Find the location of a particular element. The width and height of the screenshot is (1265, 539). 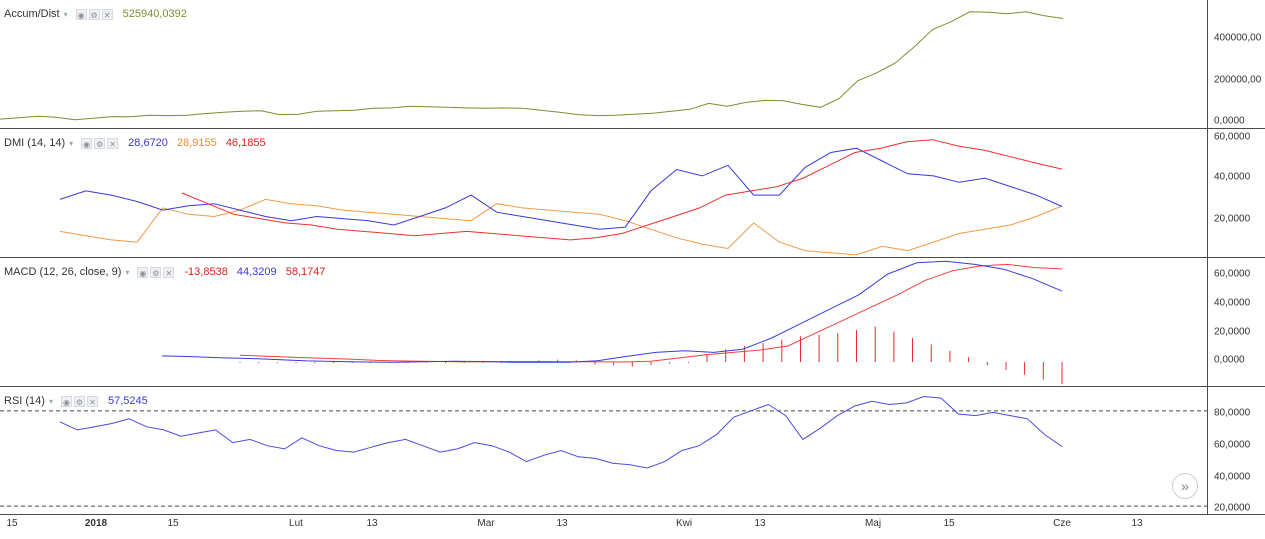

adx-line is located at coordinates (622, 190).